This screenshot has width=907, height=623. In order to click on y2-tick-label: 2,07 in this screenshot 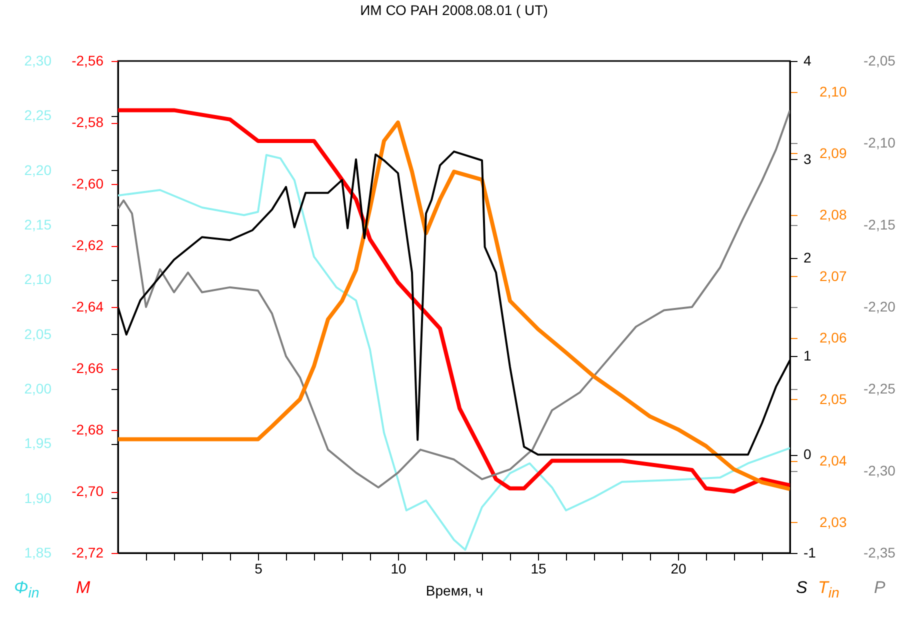, I will do `click(833, 276)`.